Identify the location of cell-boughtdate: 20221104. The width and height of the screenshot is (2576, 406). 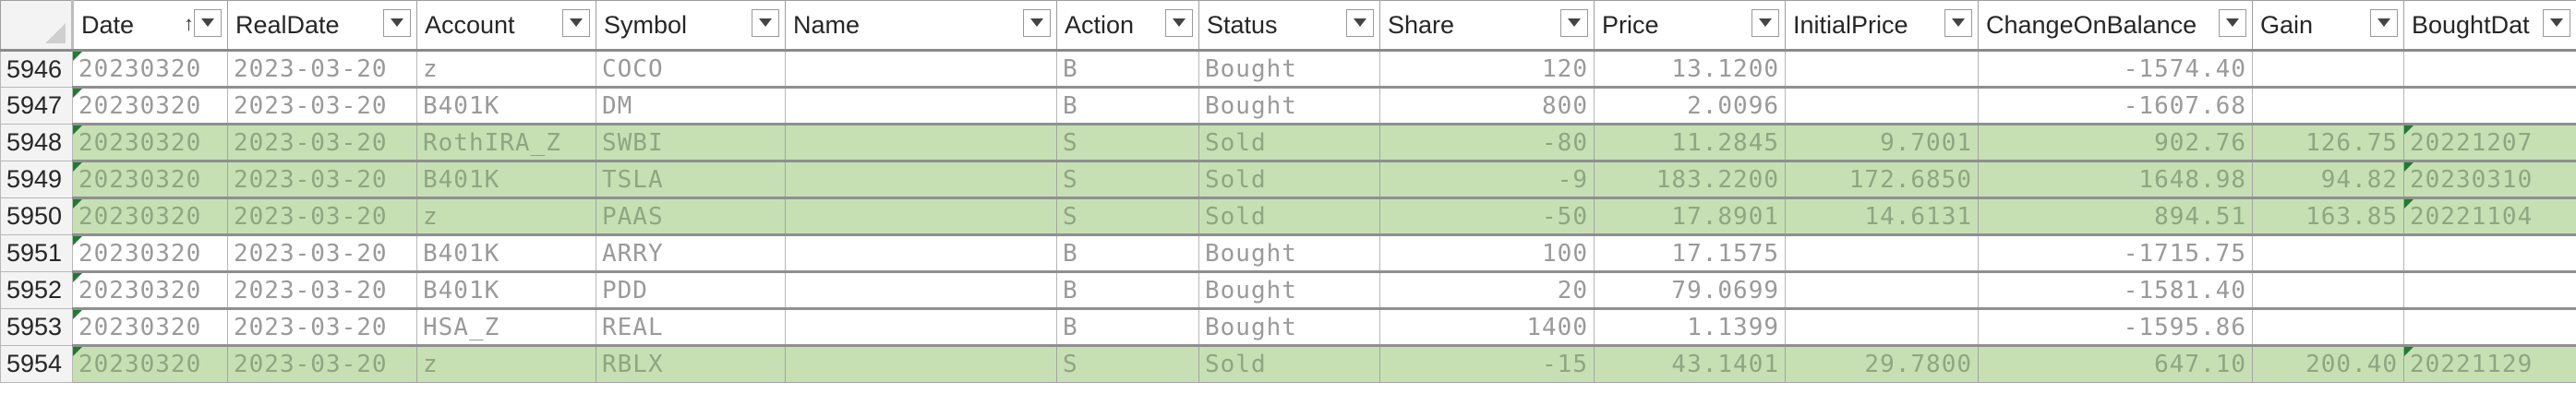
(2489, 216).